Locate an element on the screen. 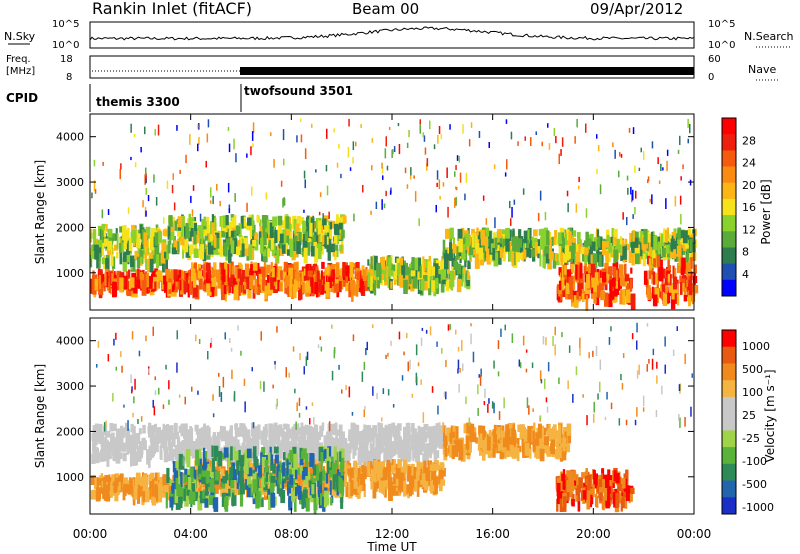  nsky-frame is located at coordinates (392, 35).